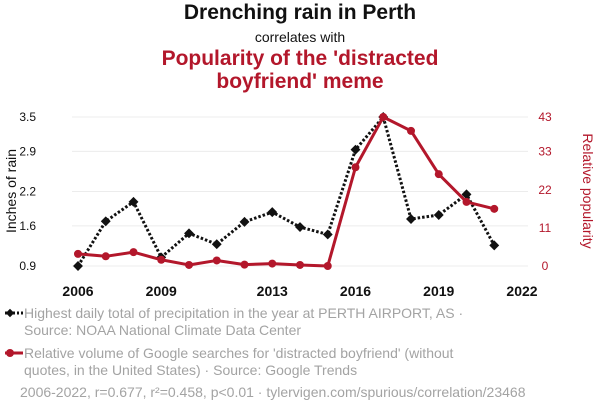 The height and width of the screenshot is (414, 600). I want to click on right-axis-ticks: 43 33 22 11 0, so click(545, 191).